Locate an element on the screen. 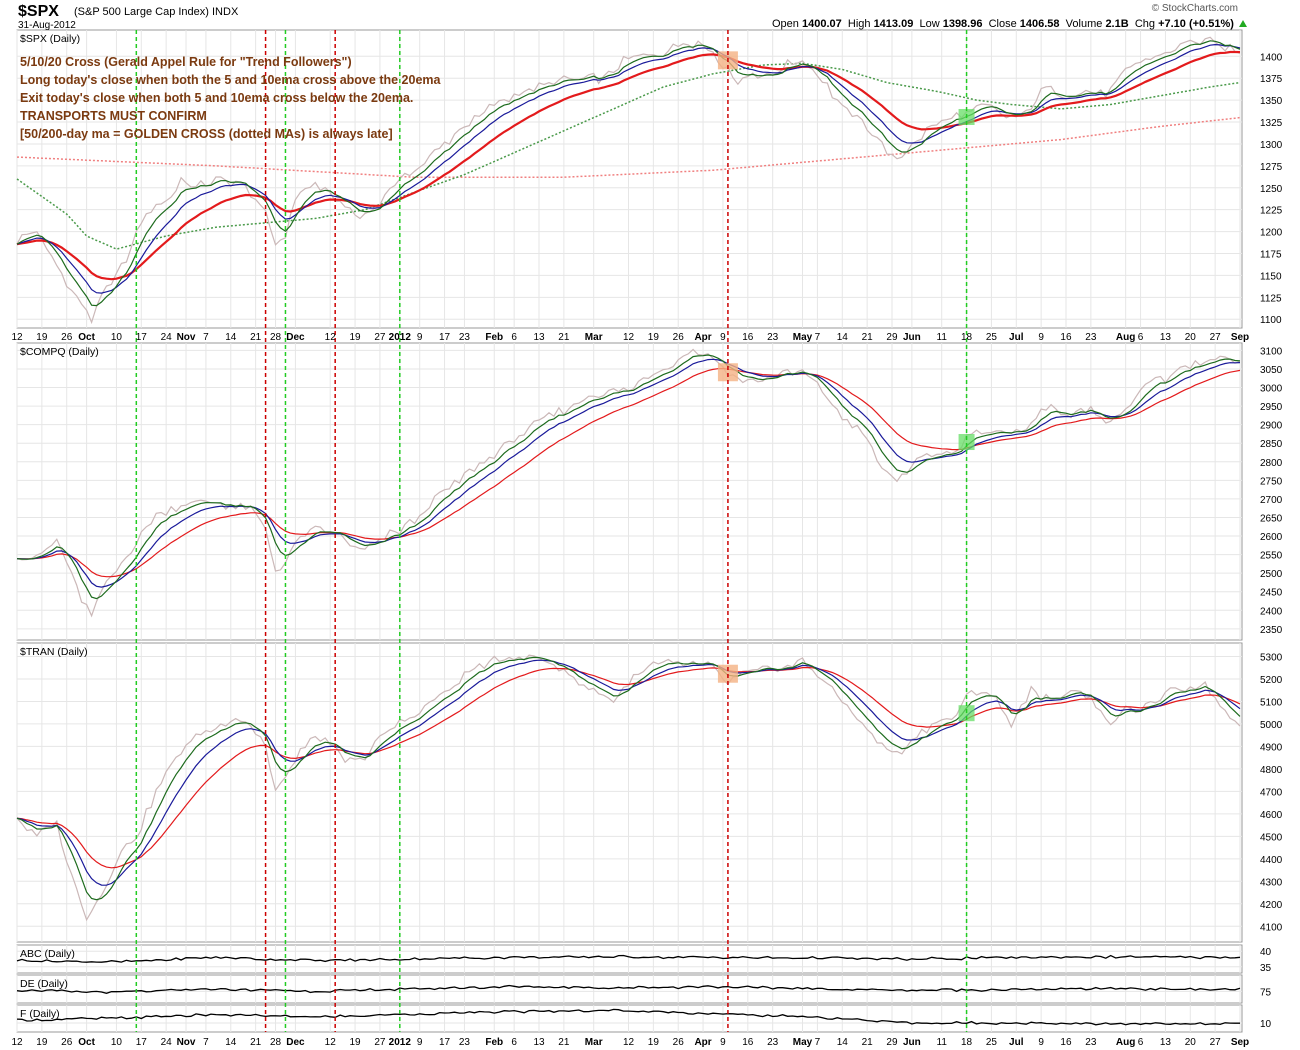 This screenshot has width=1300, height=1050. y-tick-label: 2600 is located at coordinates (1271, 537).